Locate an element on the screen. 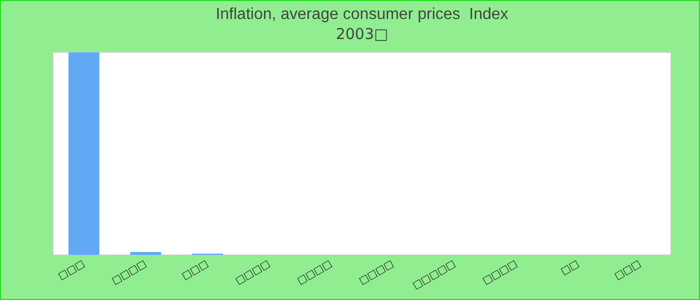 The image size is (700, 300). chart-title: Inflation, average consumer prices Index is located at coordinates (362, 15).